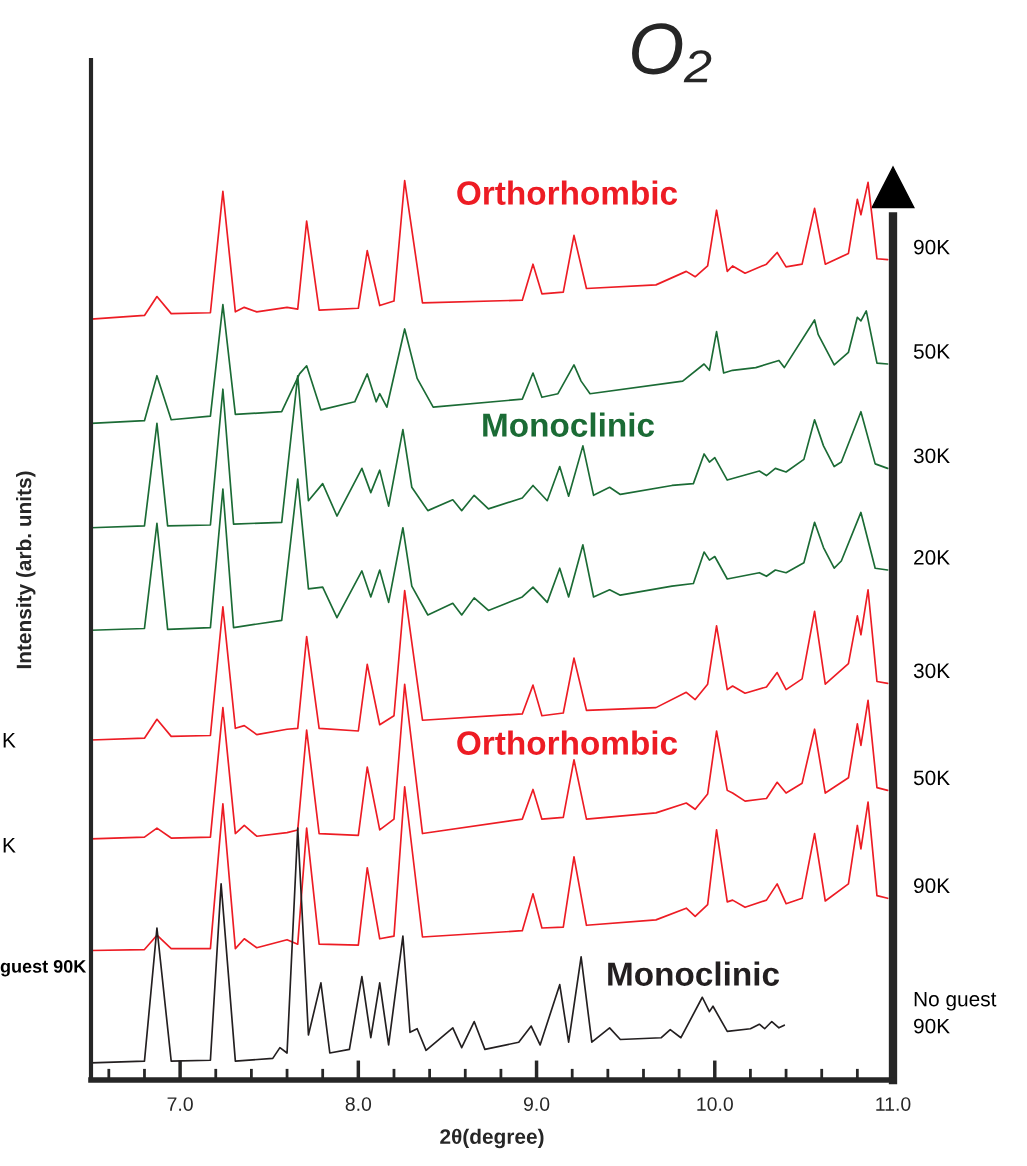 This screenshot has height=1166, width=1027. What do you see at coordinates (932, 557) in the screenshot?
I see `series-label: 20K` at bounding box center [932, 557].